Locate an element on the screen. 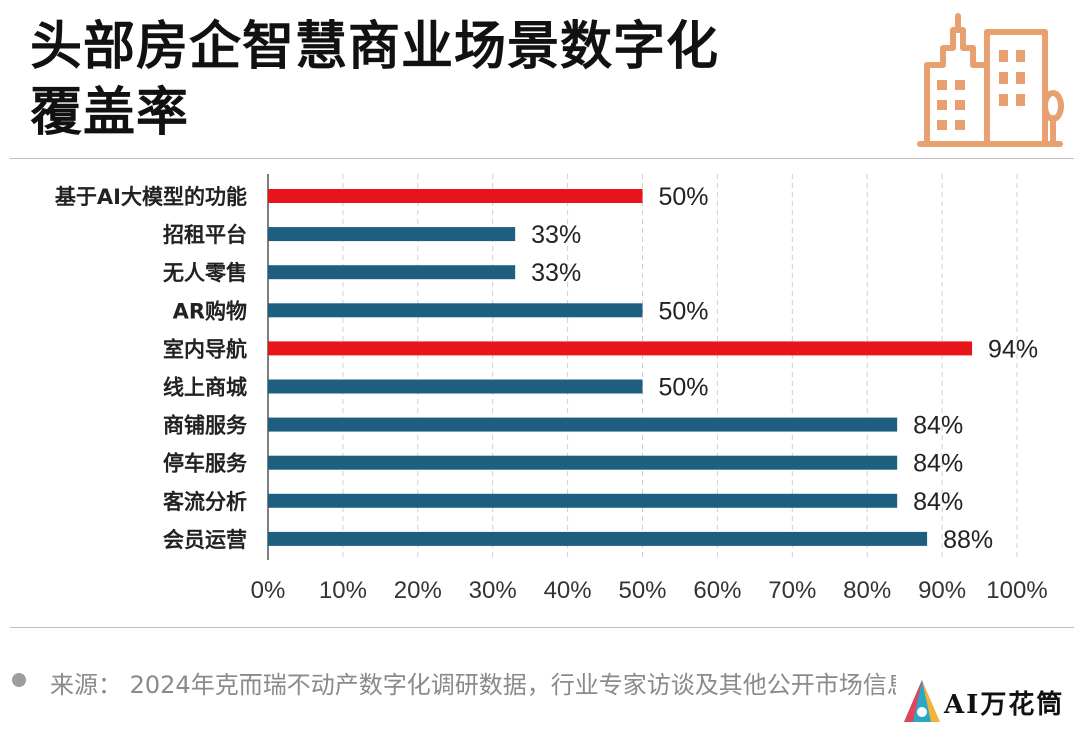  top-divider is located at coordinates (542, 158).